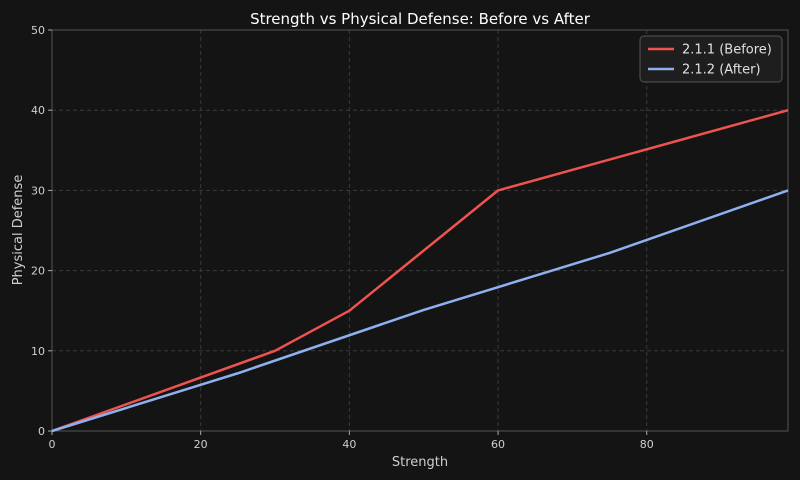 The height and width of the screenshot is (480, 800). I want to click on y-tick-label: 30, so click(38, 190).